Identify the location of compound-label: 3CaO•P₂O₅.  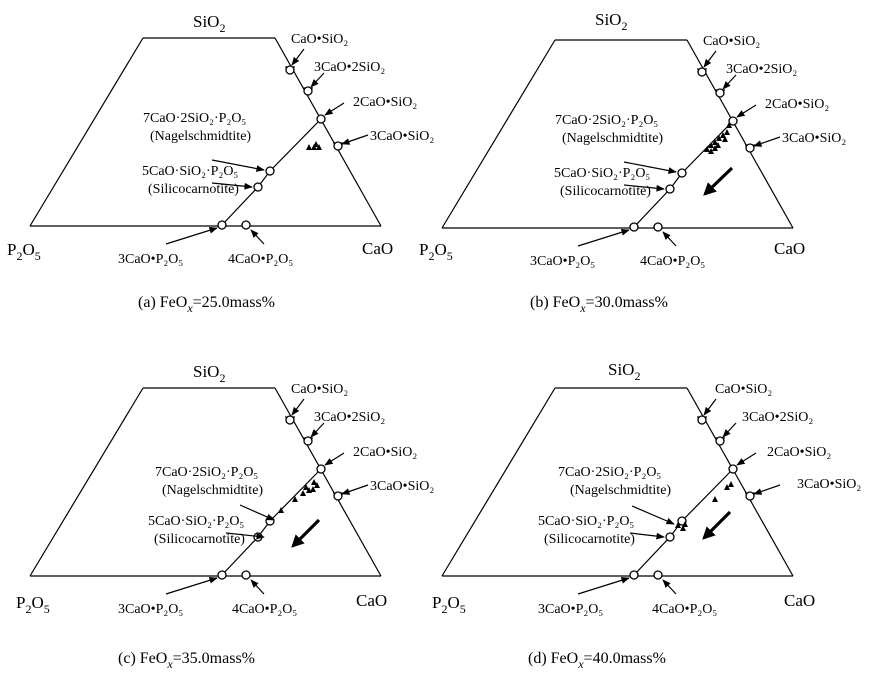
(562, 261).